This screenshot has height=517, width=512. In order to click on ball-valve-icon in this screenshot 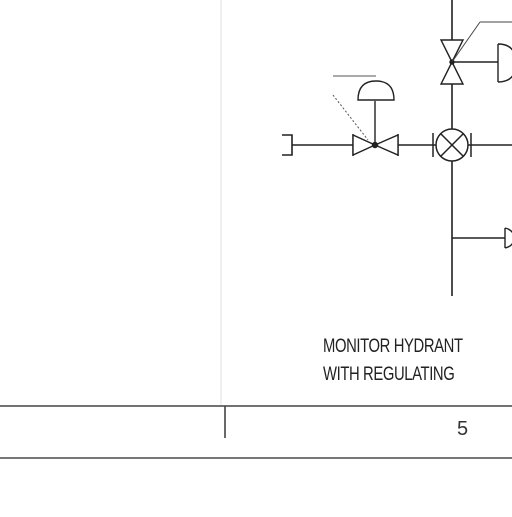, I will do `click(452, 145)`.